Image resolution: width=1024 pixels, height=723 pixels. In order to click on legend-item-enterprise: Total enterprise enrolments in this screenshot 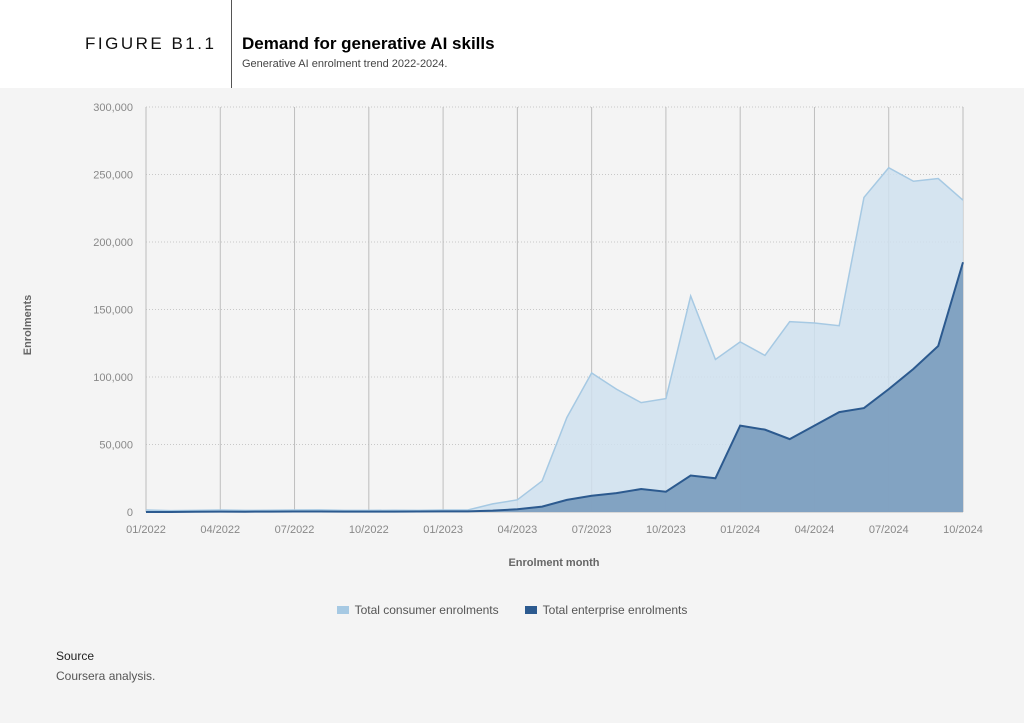, I will do `click(606, 610)`.